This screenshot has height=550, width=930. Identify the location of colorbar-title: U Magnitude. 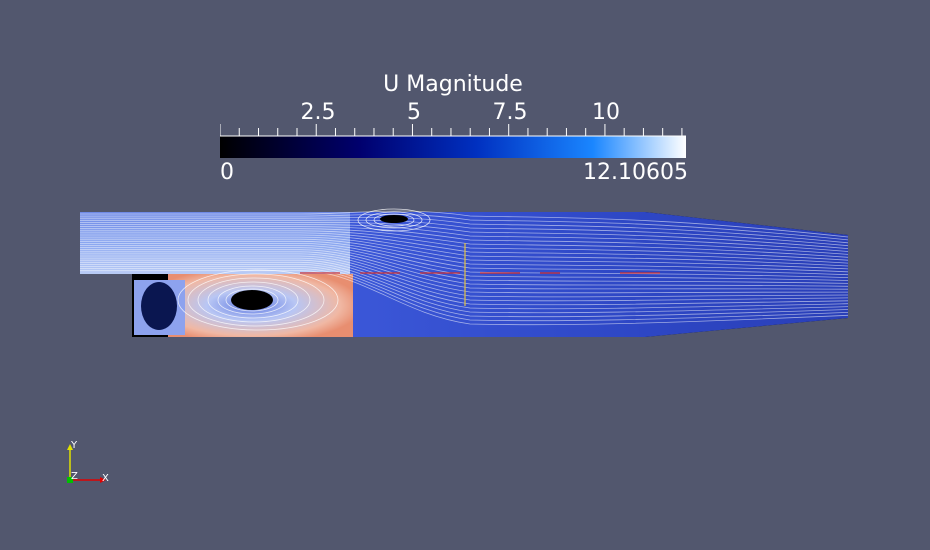
(453, 84).